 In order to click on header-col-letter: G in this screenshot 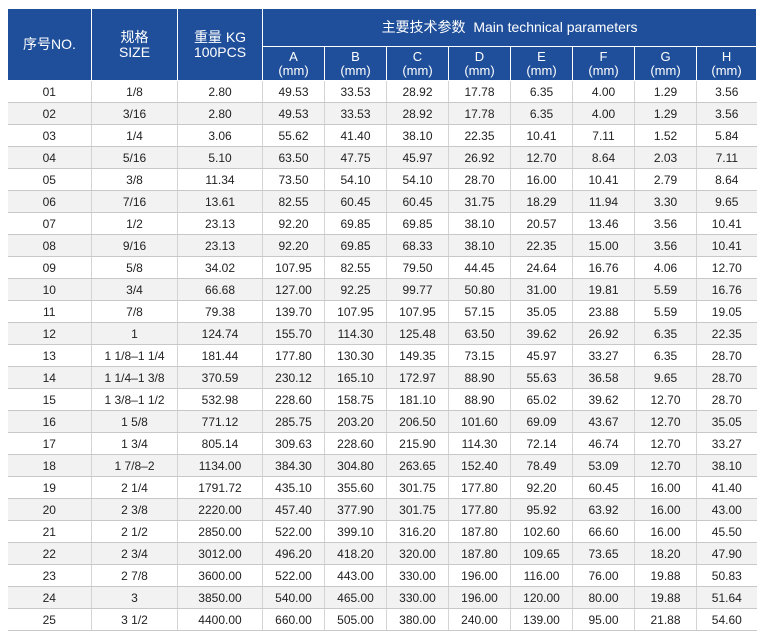, I will do `click(665, 56)`.